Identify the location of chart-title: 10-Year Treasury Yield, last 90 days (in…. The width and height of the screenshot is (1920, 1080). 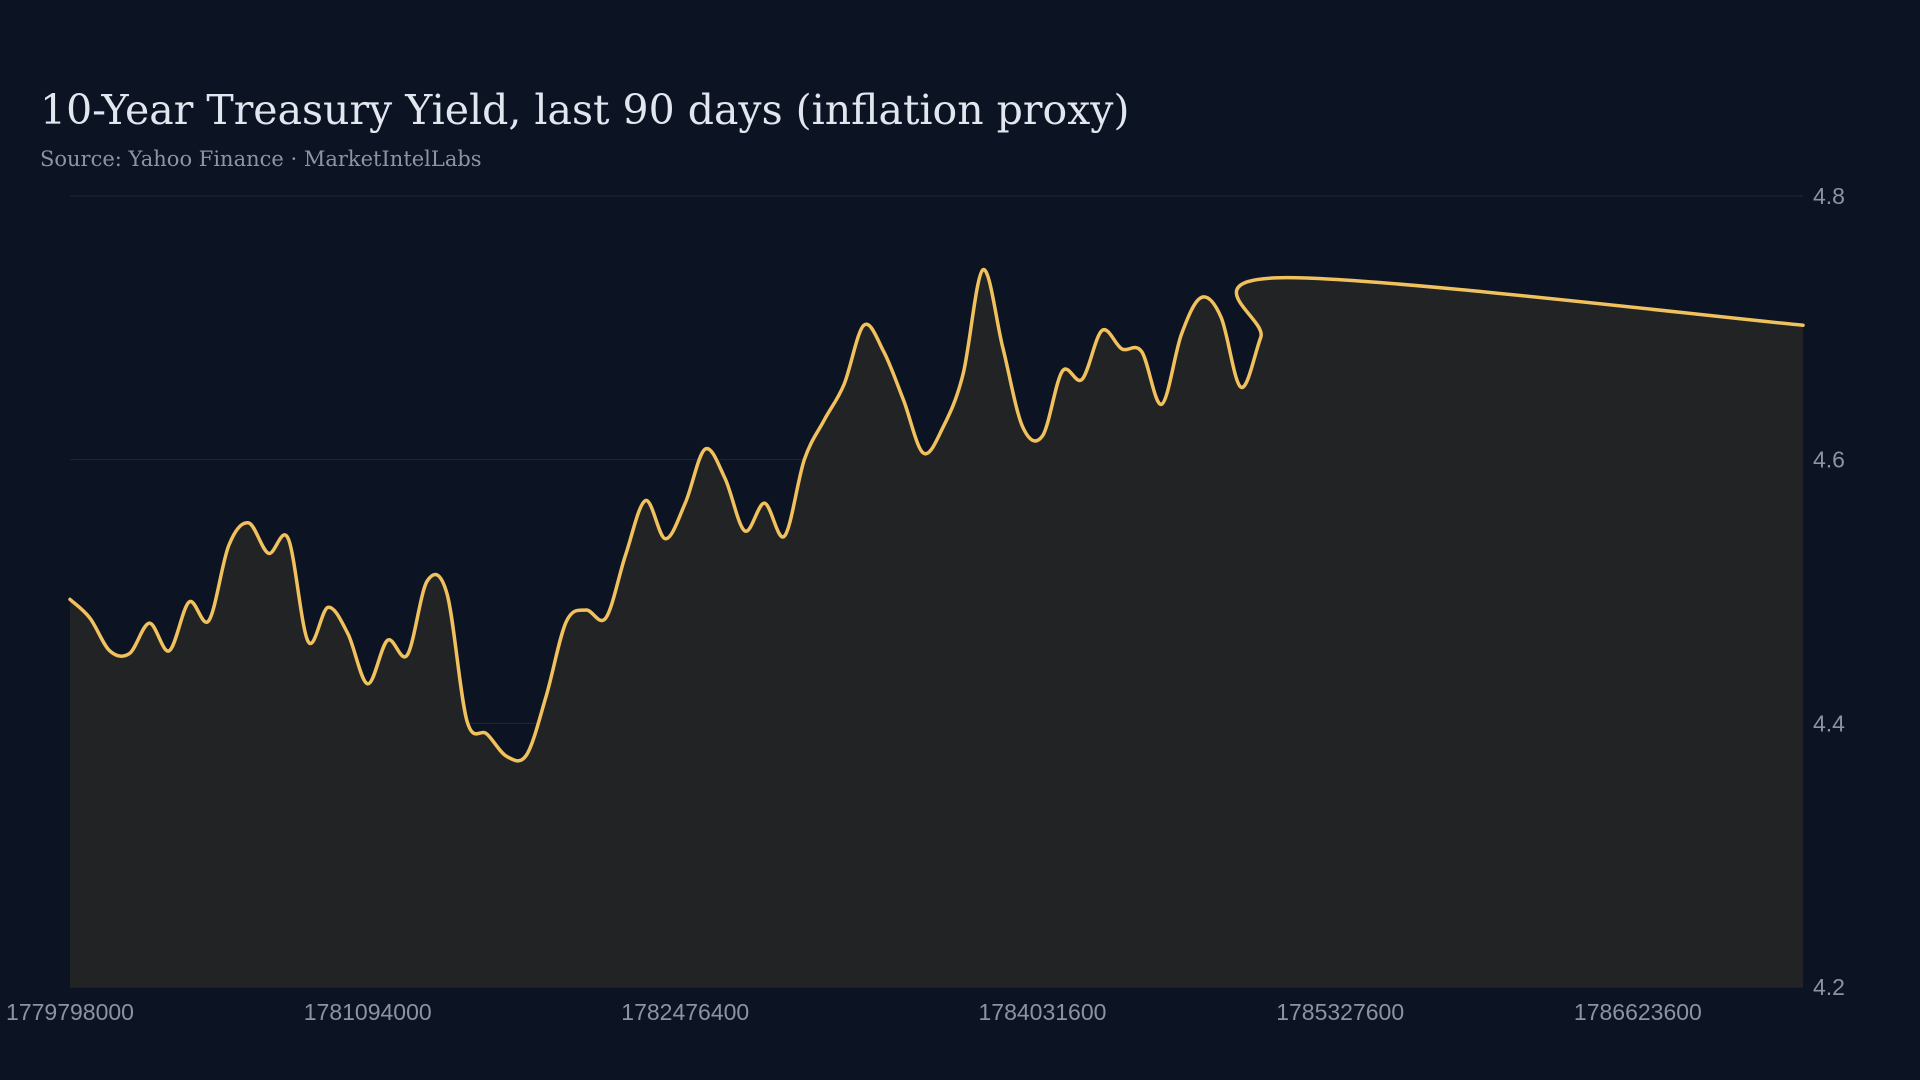
(585, 110).